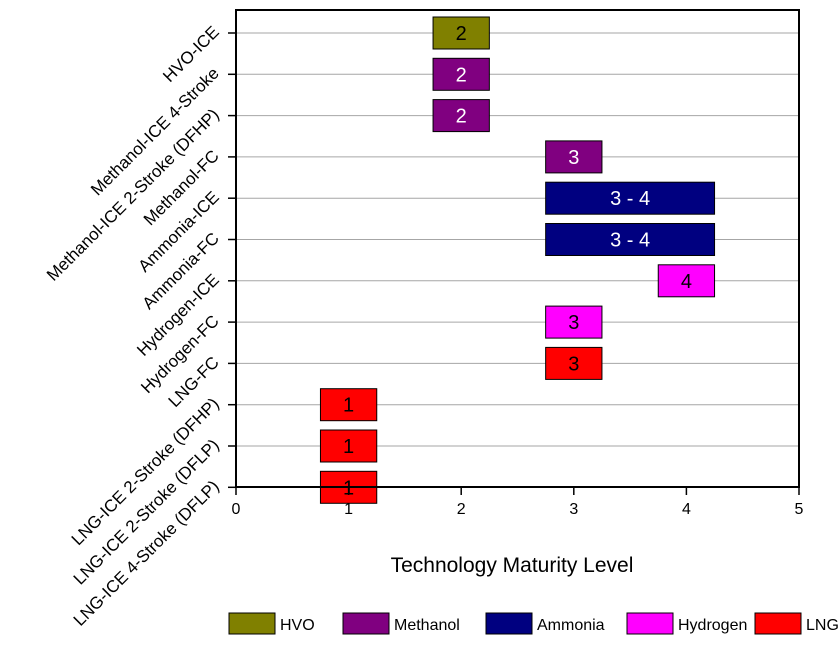 The height and width of the screenshot is (648, 840). What do you see at coordinates (348, 509) in the screenshot?
I see `x-tick-label: 1` at bounding box center [348, 509].